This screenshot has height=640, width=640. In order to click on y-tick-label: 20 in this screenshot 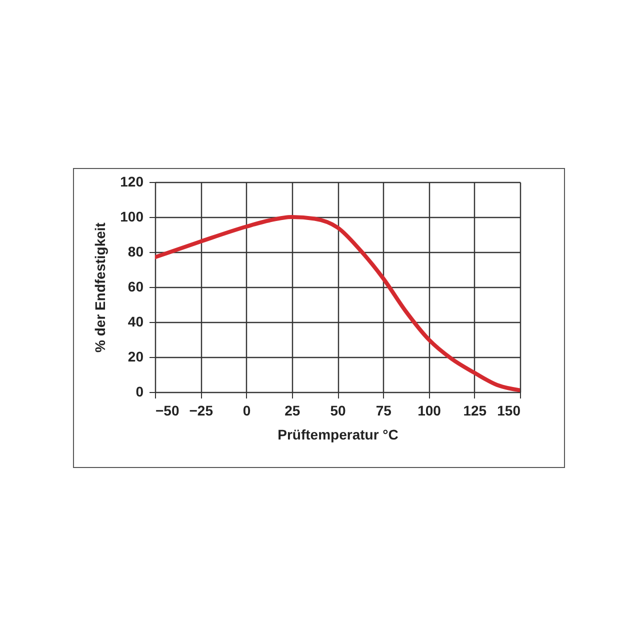, I will do `click(136, 356)`.